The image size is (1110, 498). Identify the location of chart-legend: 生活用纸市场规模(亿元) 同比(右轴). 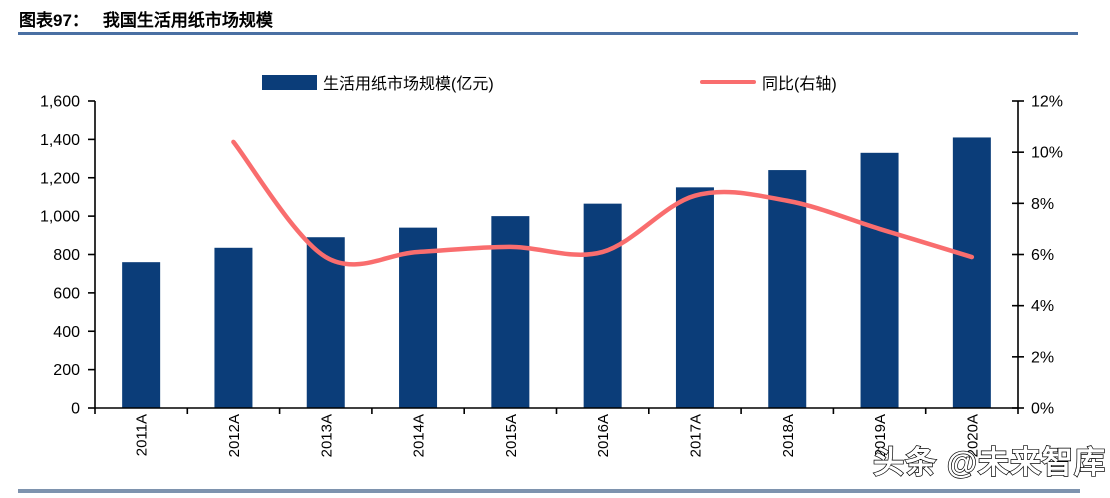
(555, 82).